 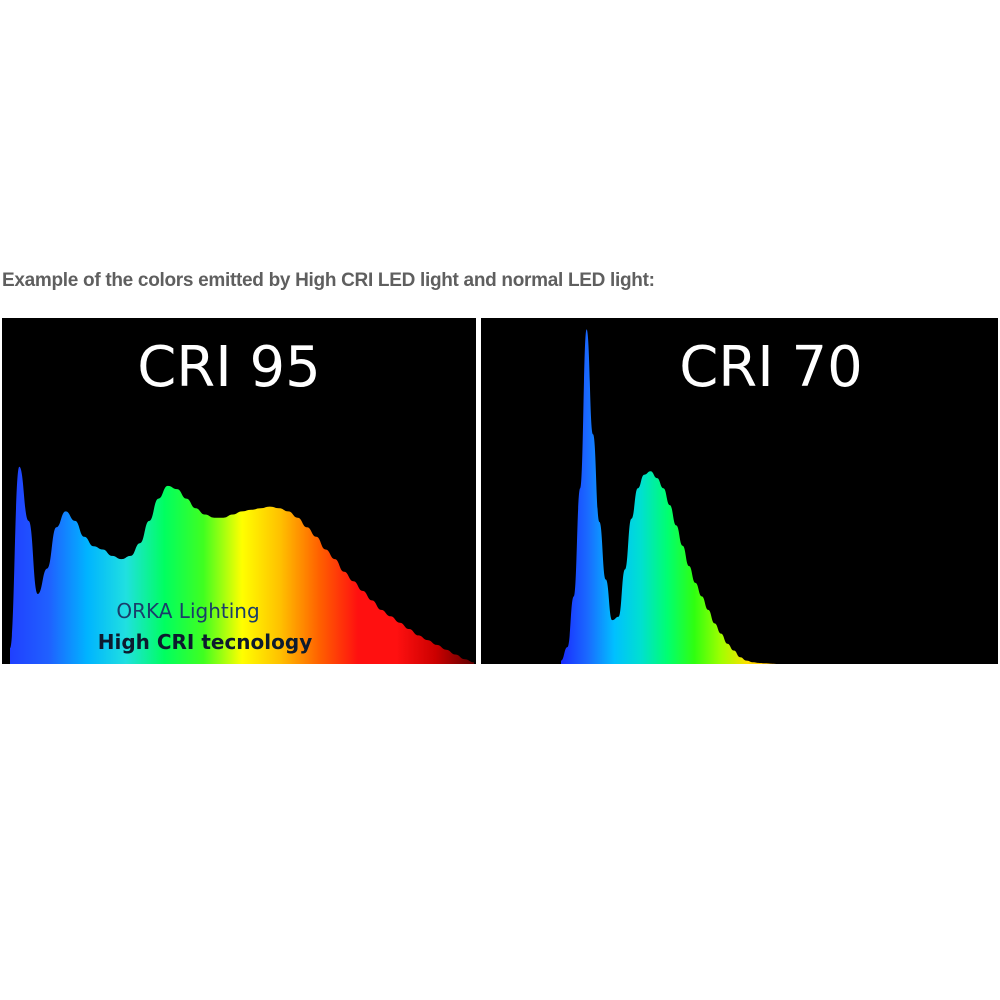 What do you see at coordinates (205, 642) in the screenshot?
I see `annotation-tagline: High CRI tecnology` at bounding box center [205, 642].